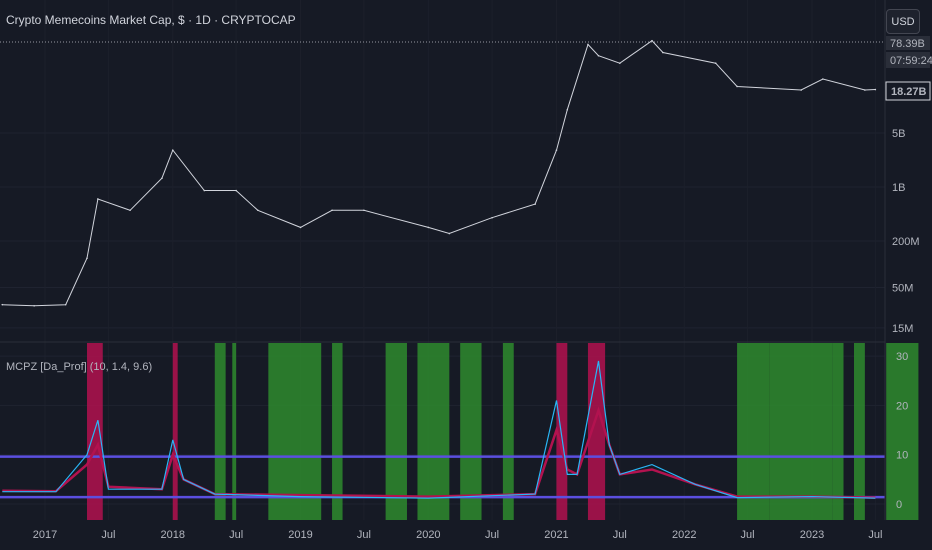 The image size is (932, 550). What do you see at coordinates (902, 406) in the screenshot?
I see `indicator-tick-label: 20` at bounding box center [902, 406].